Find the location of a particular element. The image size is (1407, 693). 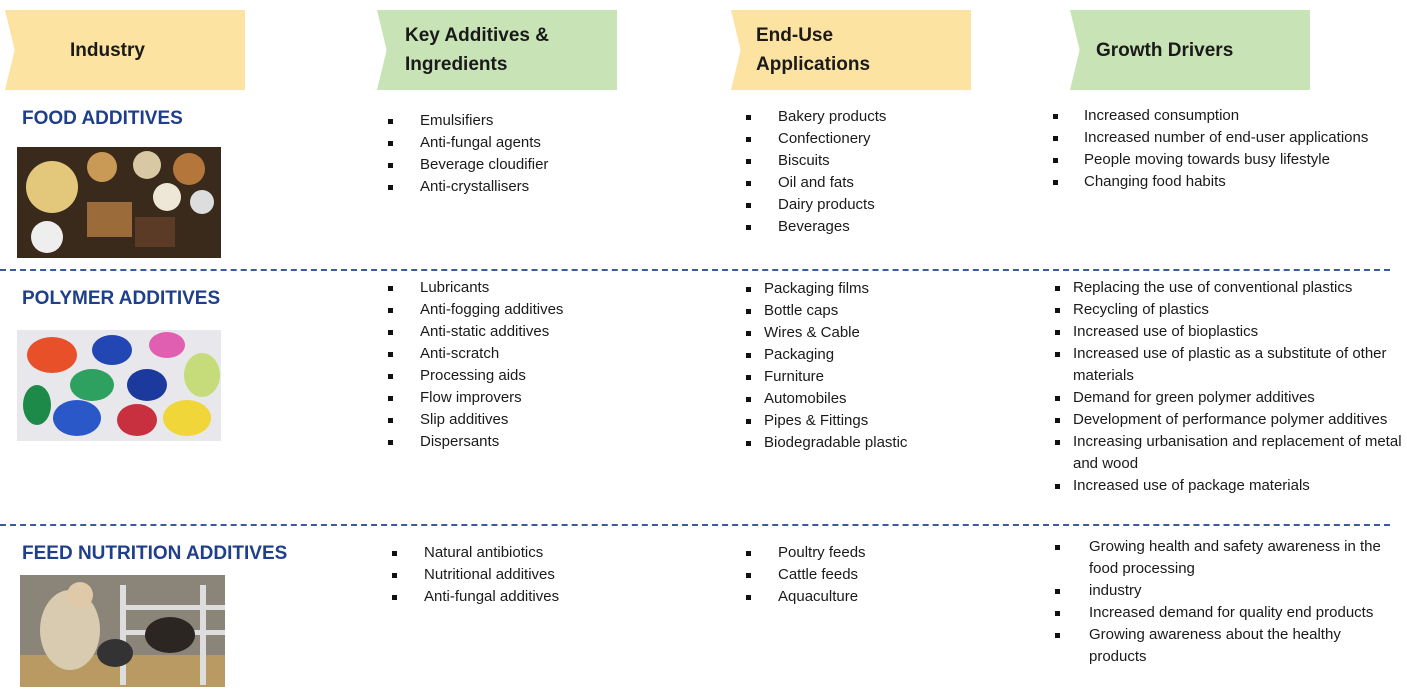

column-header: Key Additives & Ingredients is located at coordinates (497, 50).